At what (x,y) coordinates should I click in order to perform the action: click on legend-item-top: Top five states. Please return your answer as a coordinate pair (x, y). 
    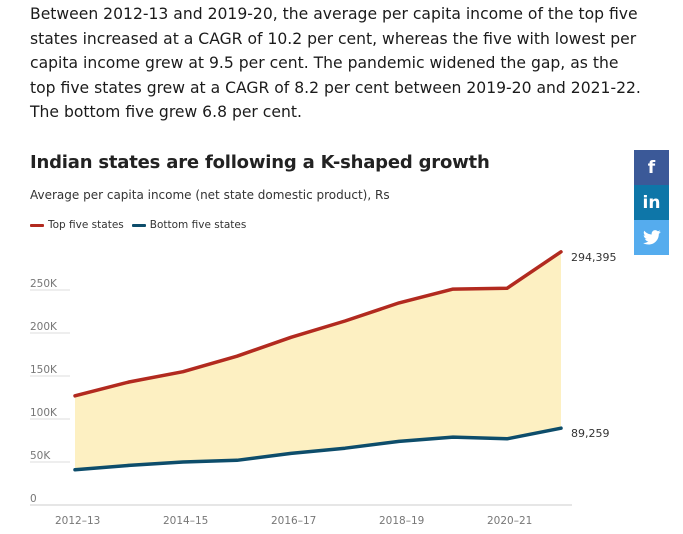
    Looking at the image, I should click on (77, 225).